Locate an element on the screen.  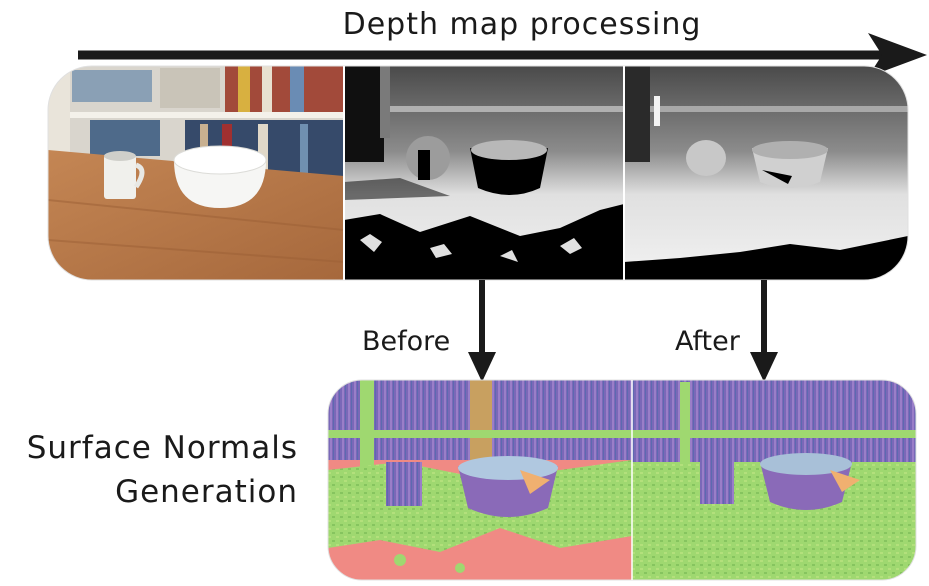
before-arrow is located at coordinates (482, 331).